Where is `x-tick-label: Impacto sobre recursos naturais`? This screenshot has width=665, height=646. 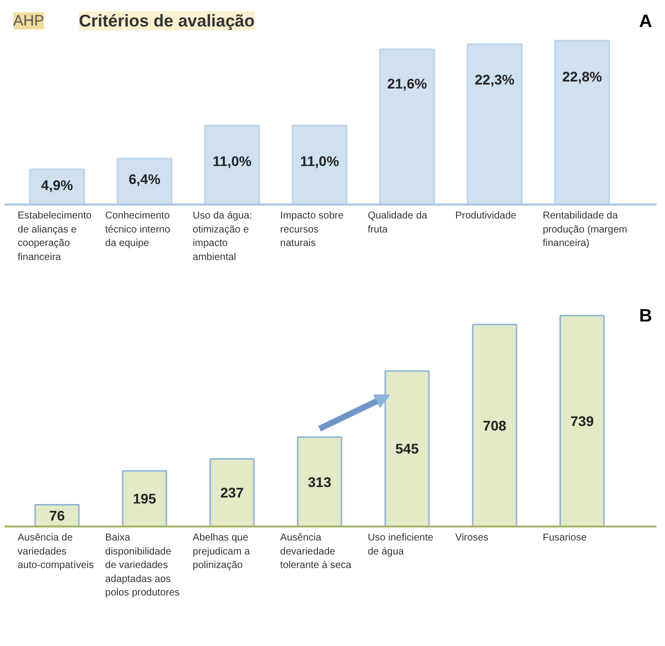
x-tick-label: Impacto sobre recursos naturais is located at coordinates (312, 230).